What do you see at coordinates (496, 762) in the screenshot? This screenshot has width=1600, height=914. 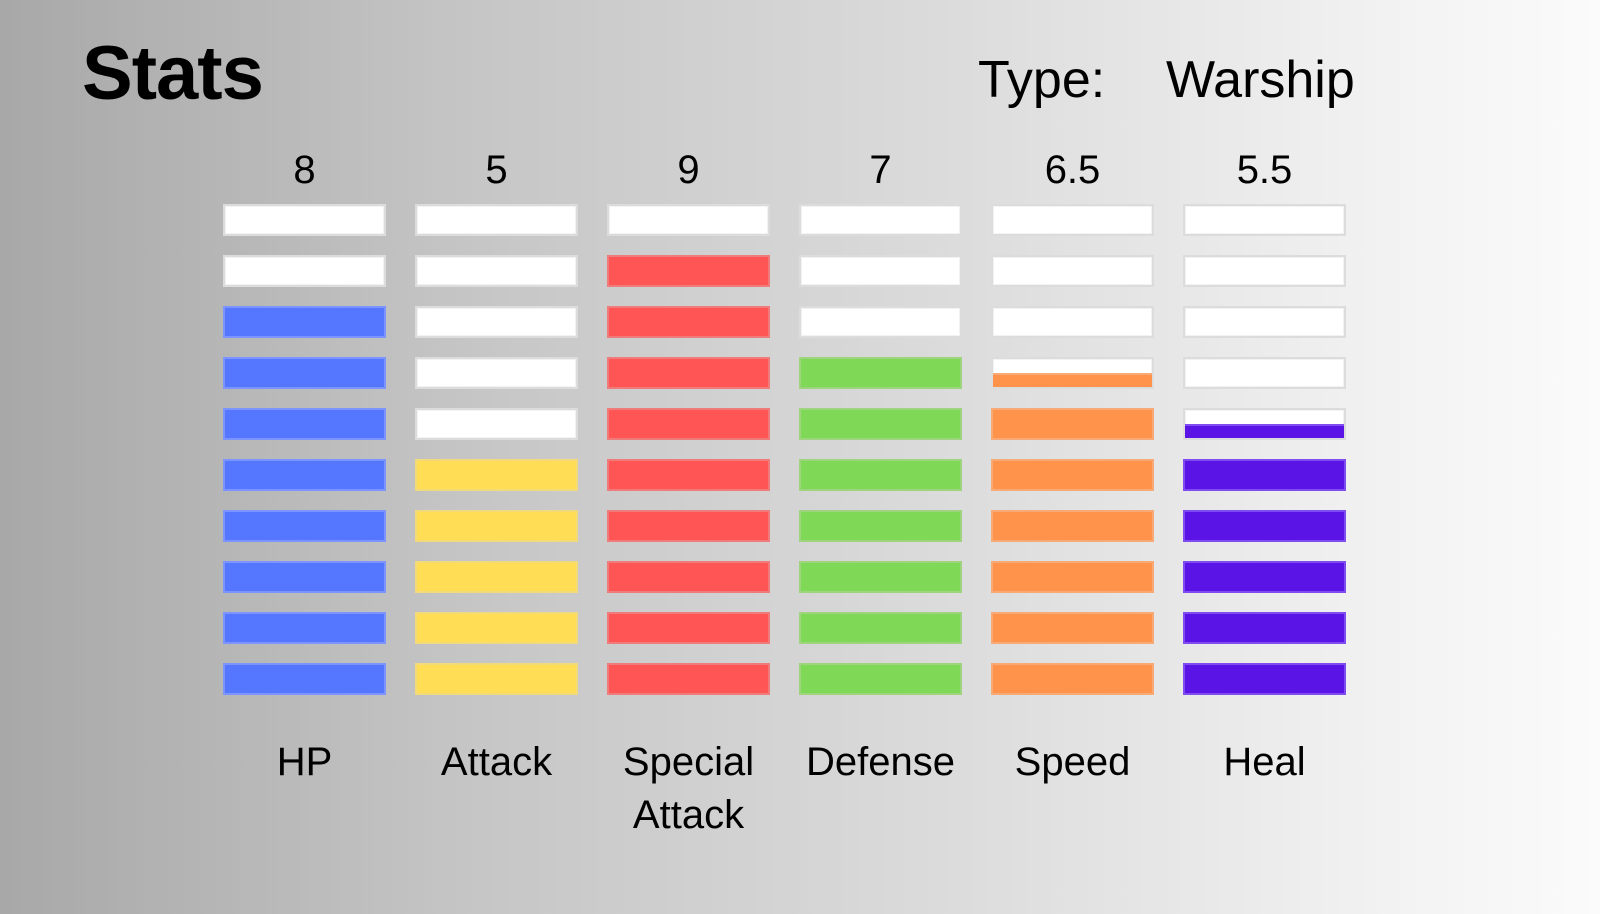 I see `stat-name-attack: Attack` at bounding box center [496, 762].